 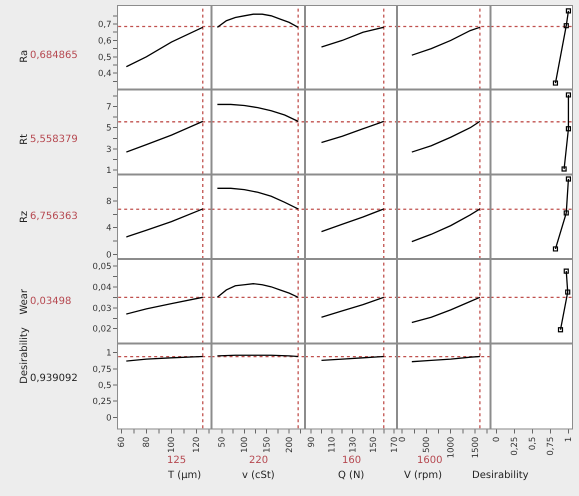 I want to click on text: 0,939092, so click(x=54, y=378).